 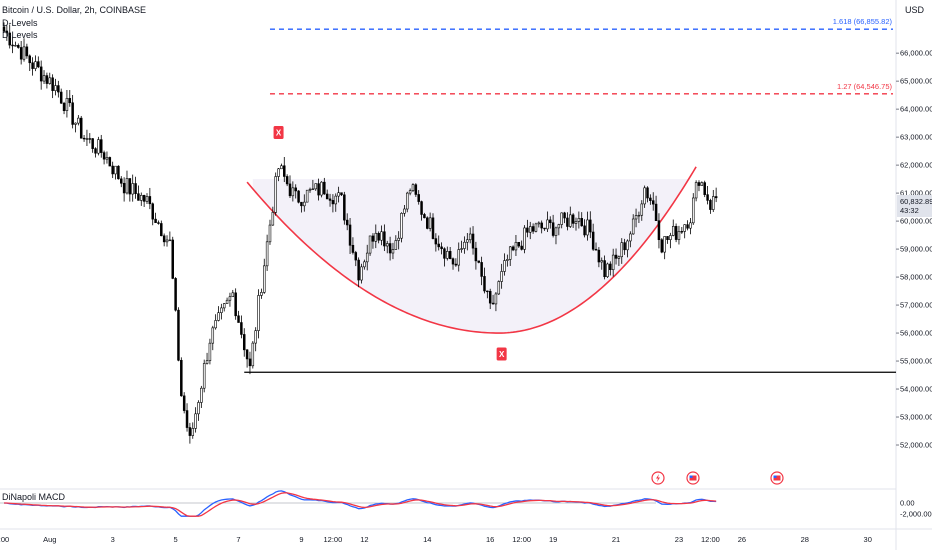 I want to click on lightning-glyph, so click(x=658, y=478).